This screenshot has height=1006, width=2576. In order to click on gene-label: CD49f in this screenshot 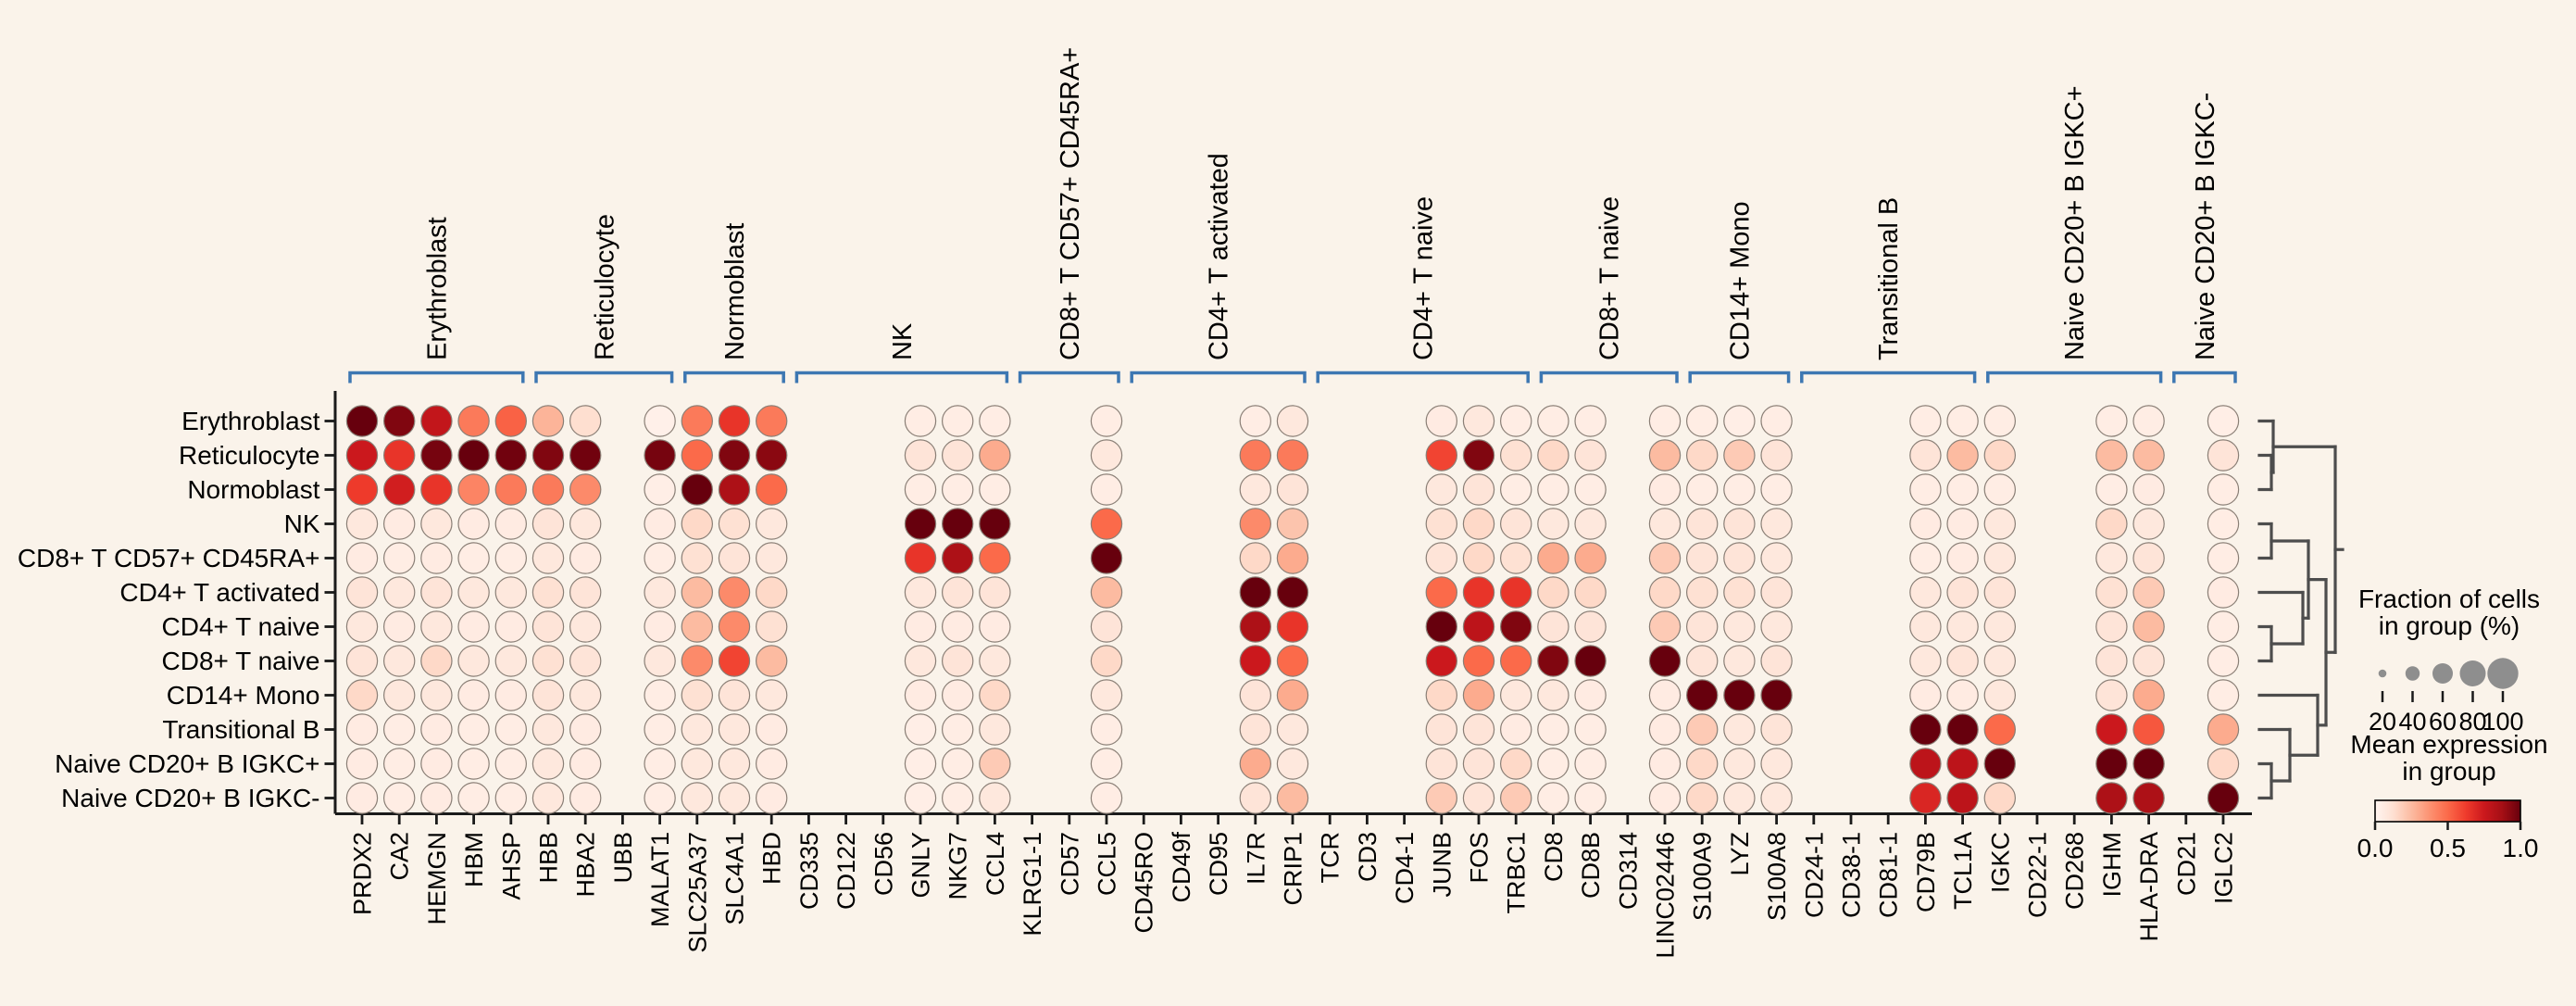, I will do `click(1182, 867)`.